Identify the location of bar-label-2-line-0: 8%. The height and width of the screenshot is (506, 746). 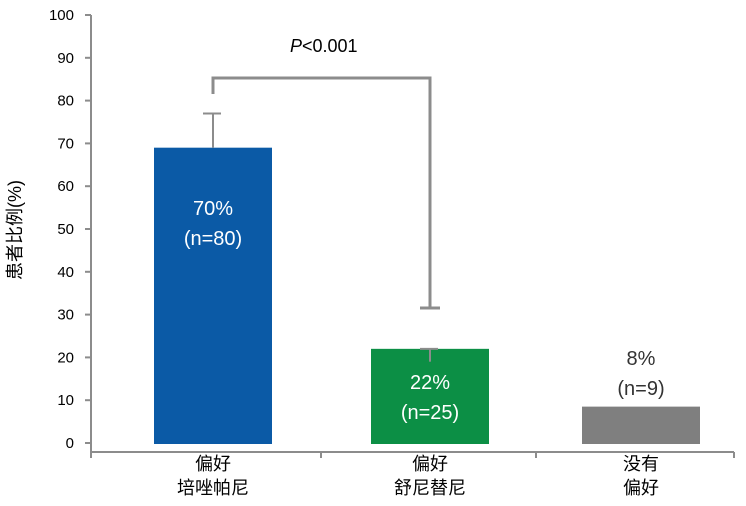
(641, 359).